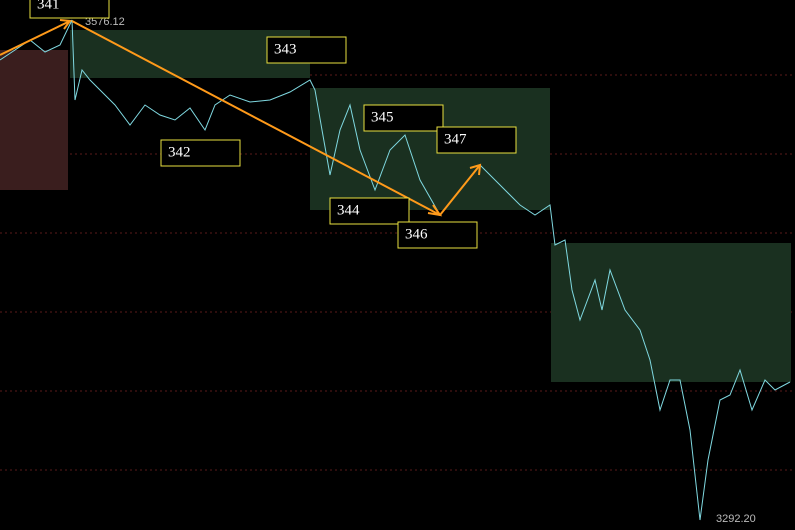  I want to click on wave-label: 343, so click(285, 49).